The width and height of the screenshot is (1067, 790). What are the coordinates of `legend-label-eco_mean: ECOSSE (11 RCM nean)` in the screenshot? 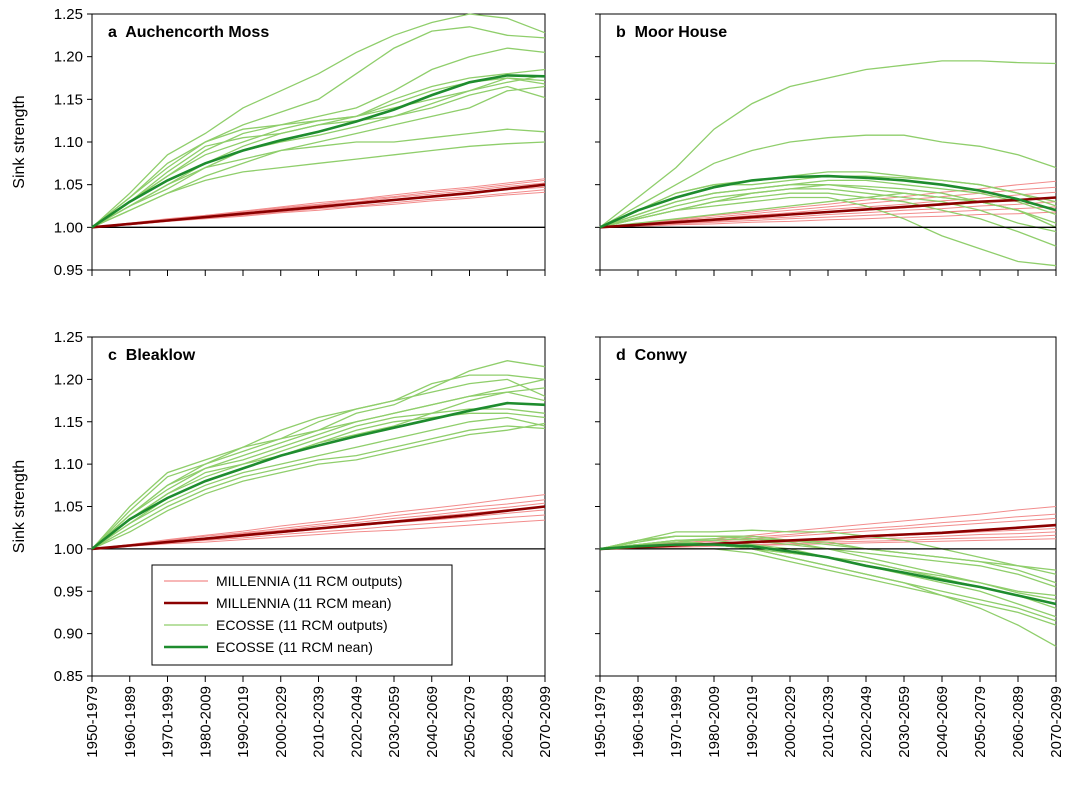 It's located at (294, 647).